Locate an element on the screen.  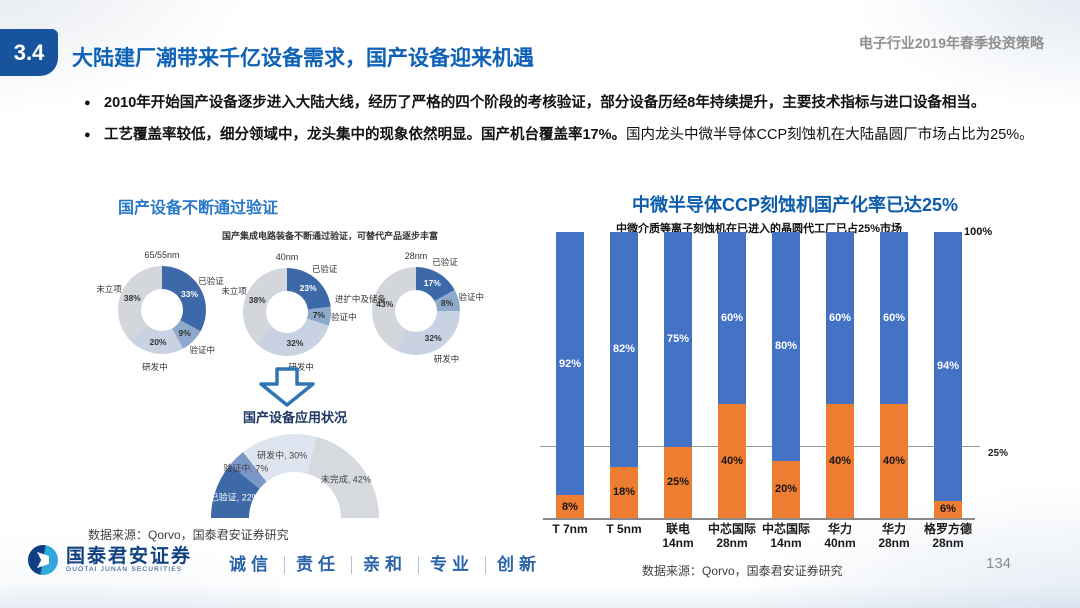
donut-slice-value: 32% is located at coordinates (295, 342).